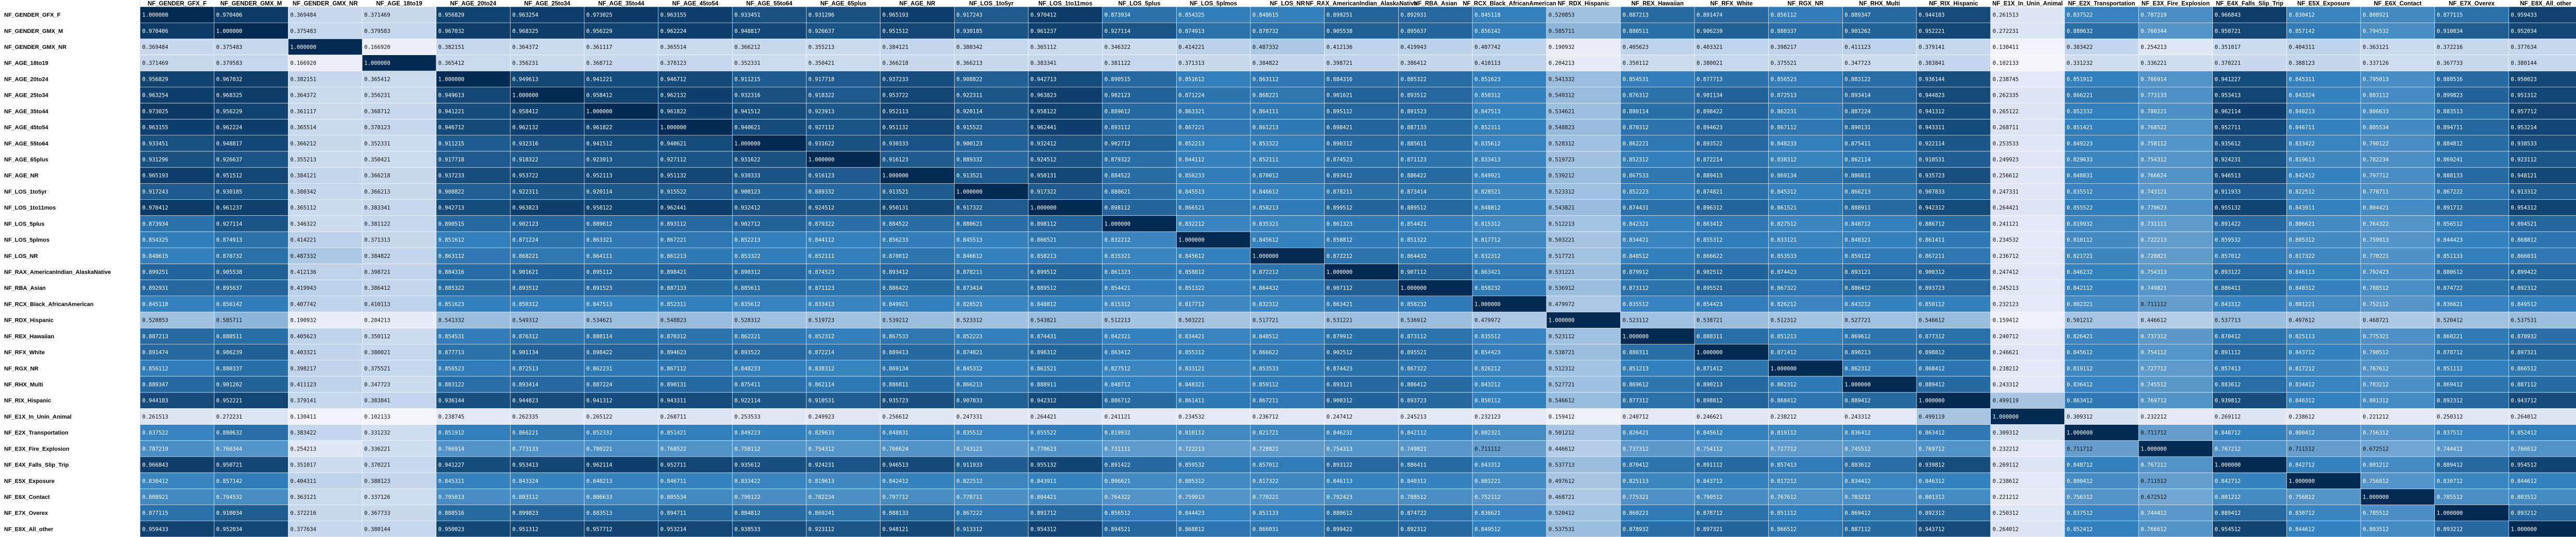 The image size is (2576, 537). I want to click on cell-value: 0.355213, so click(821, 47).